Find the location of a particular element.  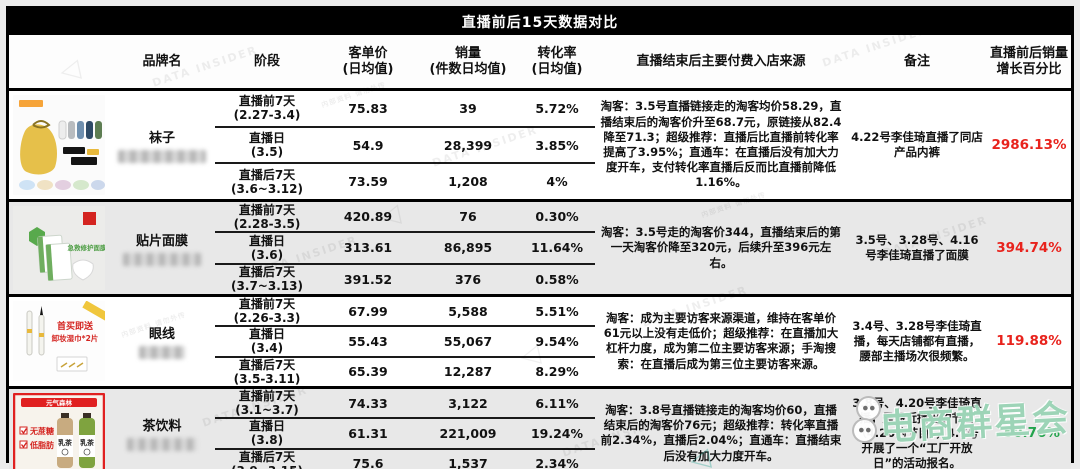

stage-label: 直播后7天 (3.6~3.12) is located at coordinates (267, 182).